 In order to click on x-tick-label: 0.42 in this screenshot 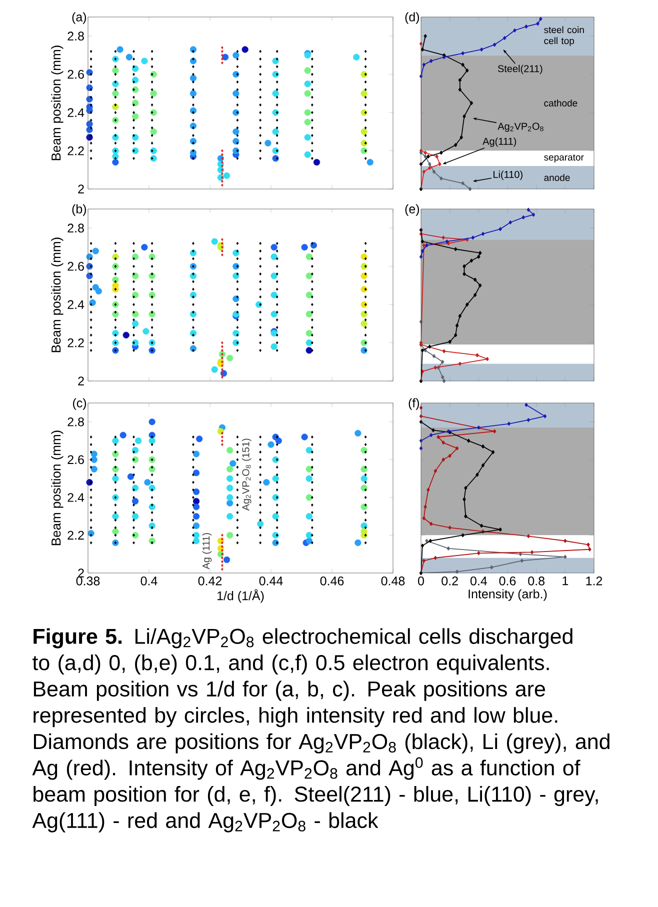, I will do `click(210, 581)`.